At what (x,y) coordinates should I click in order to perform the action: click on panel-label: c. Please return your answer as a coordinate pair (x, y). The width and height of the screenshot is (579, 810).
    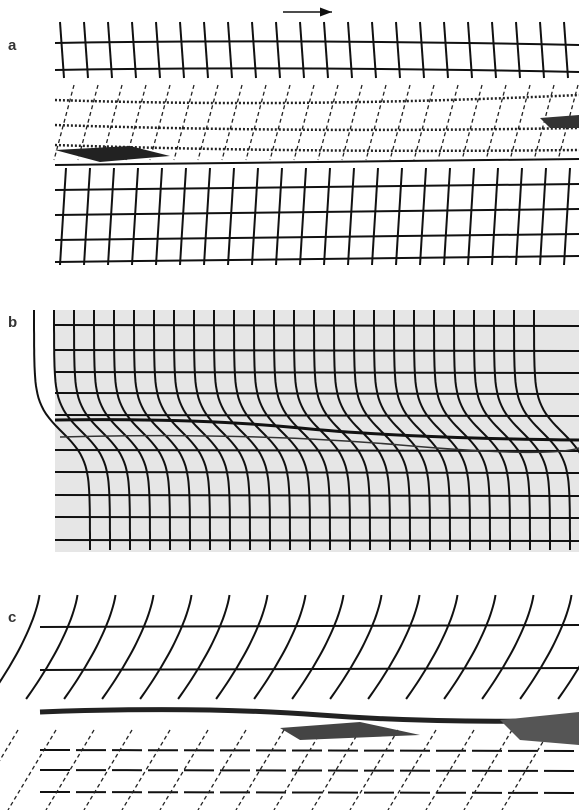
    Looking at the image, I should click on (12, 617).